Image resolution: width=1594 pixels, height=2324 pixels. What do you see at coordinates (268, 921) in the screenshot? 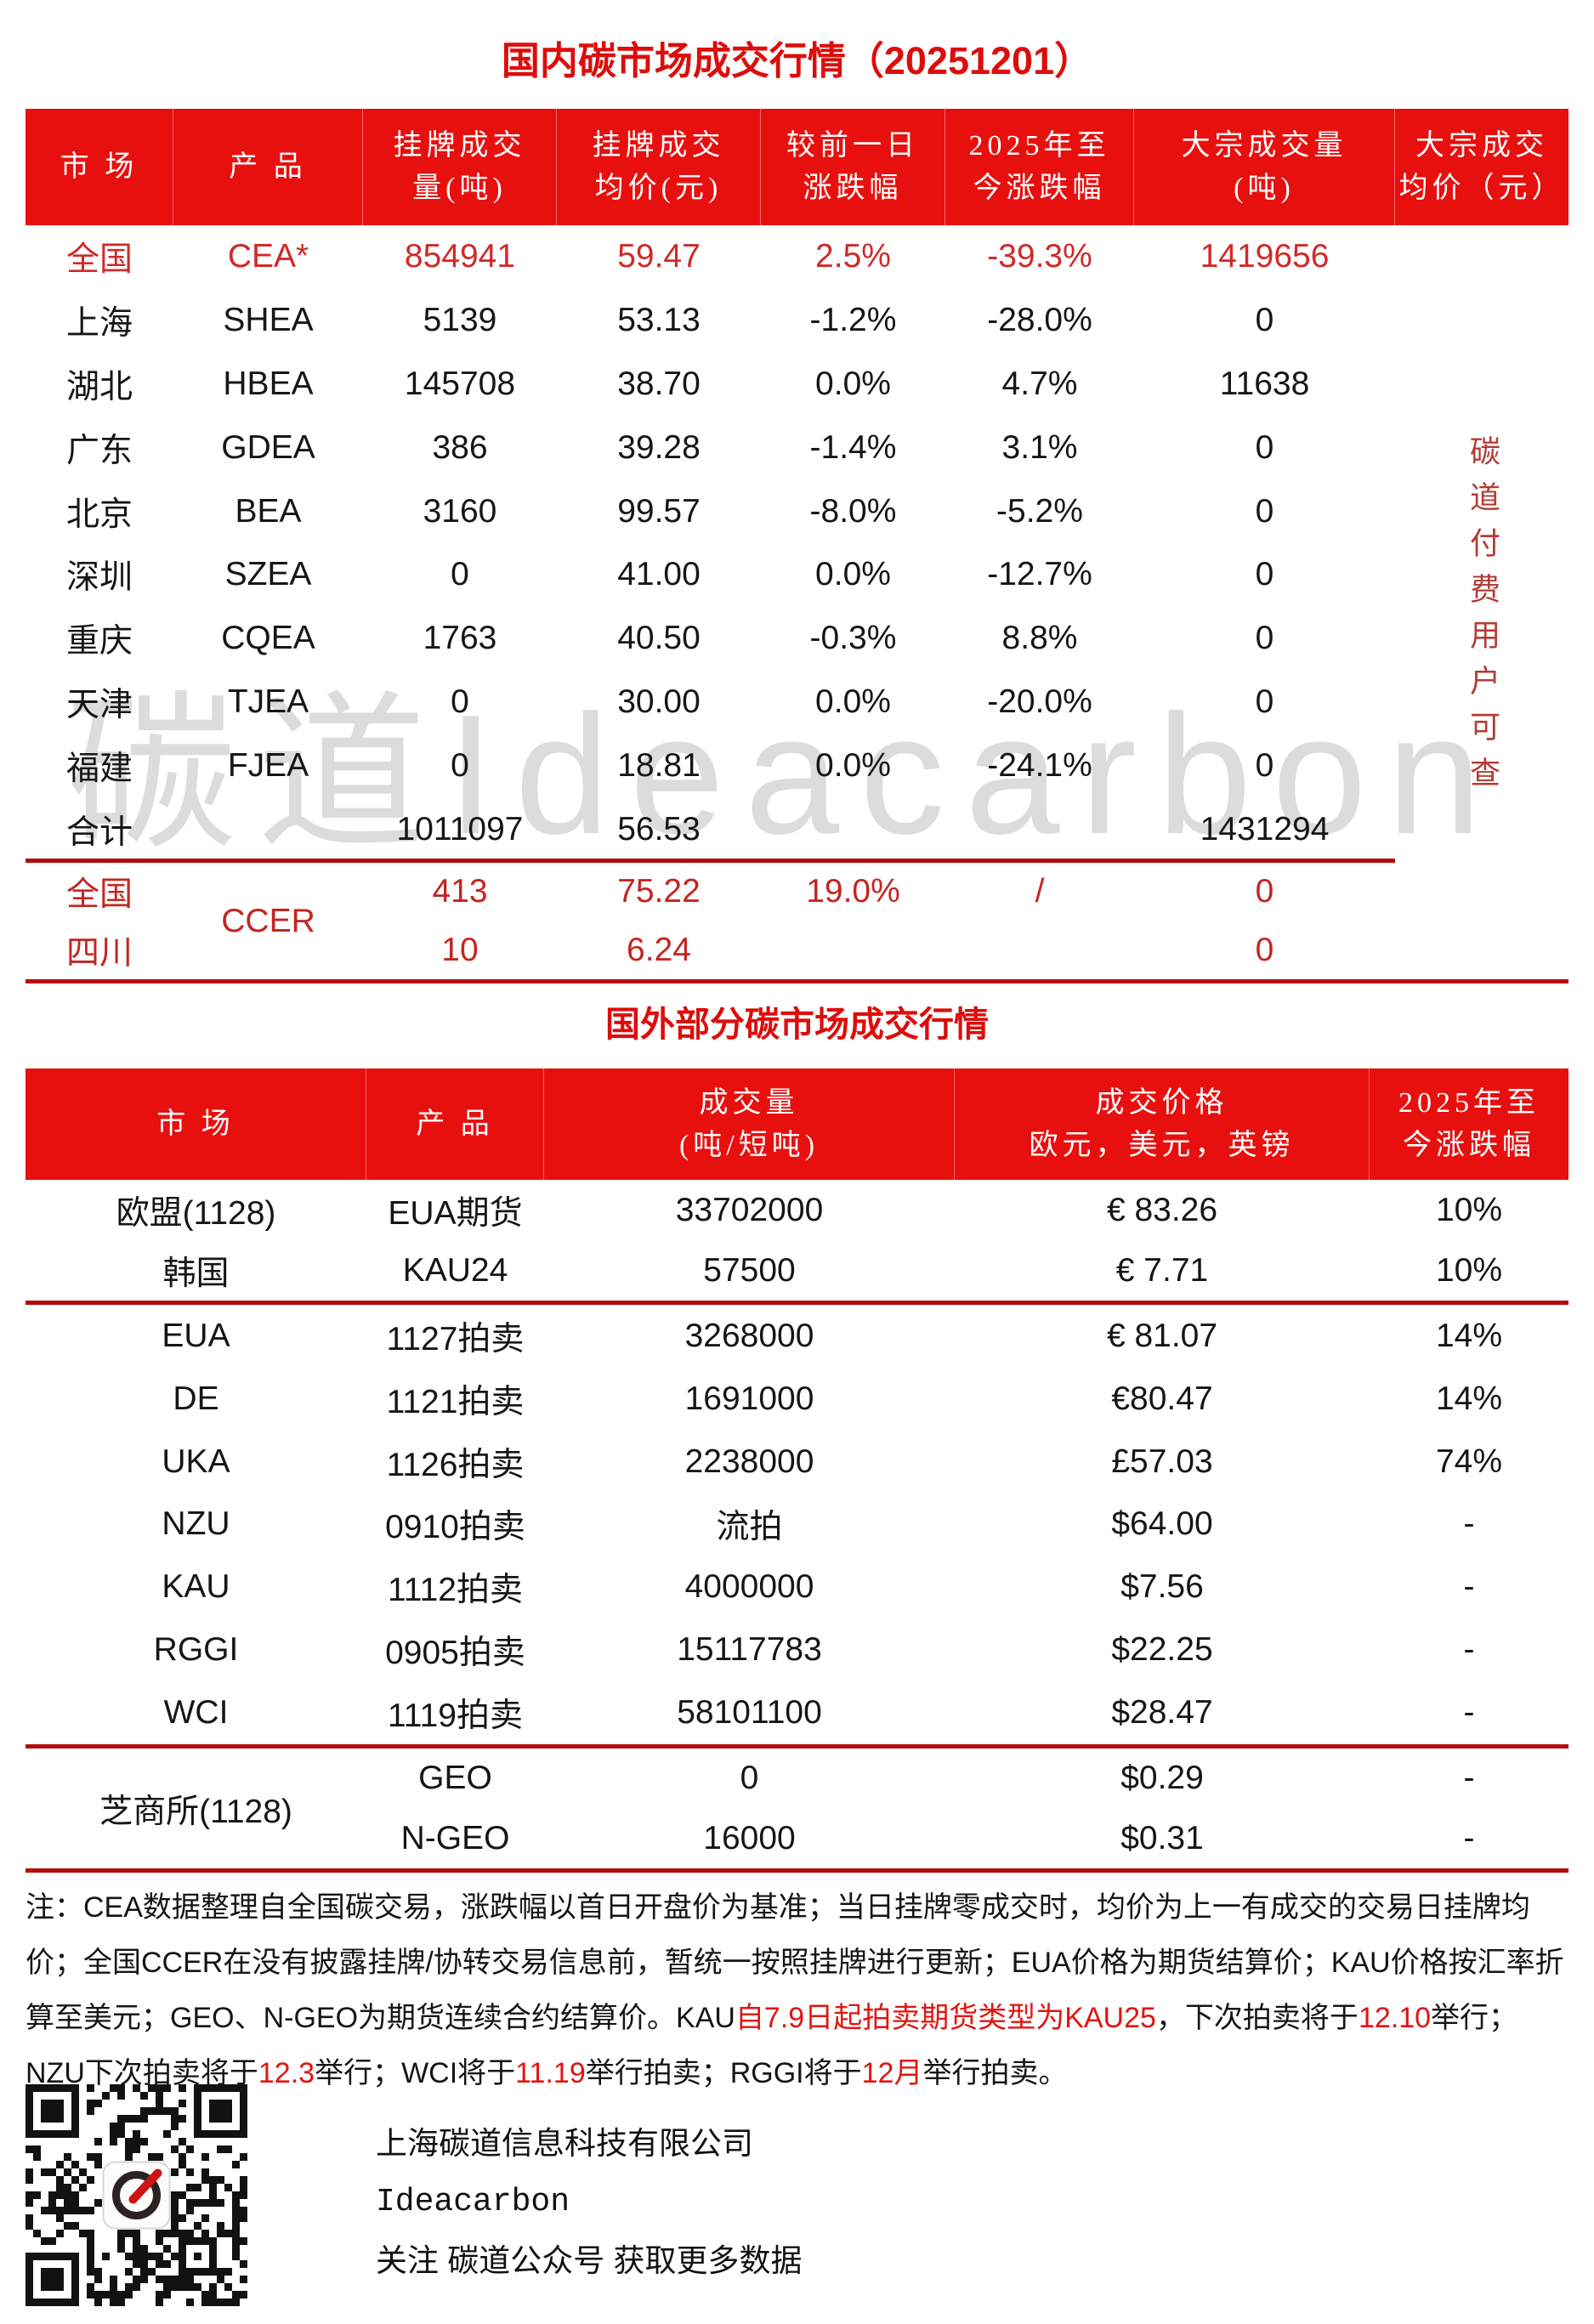
I see `ccer-product-label: CCER` at bounding box center [268, 921].